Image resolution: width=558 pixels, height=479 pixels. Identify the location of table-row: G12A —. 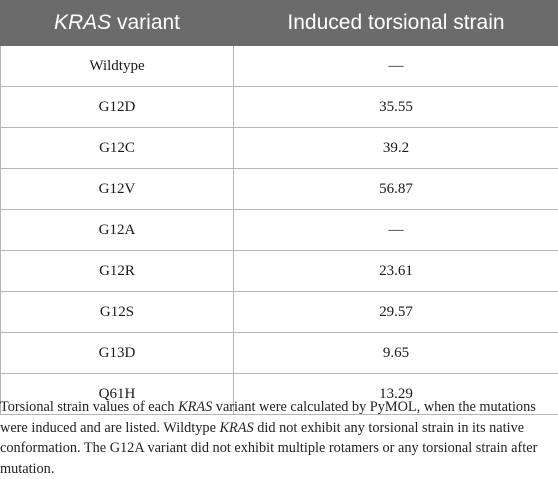
(279, 230).